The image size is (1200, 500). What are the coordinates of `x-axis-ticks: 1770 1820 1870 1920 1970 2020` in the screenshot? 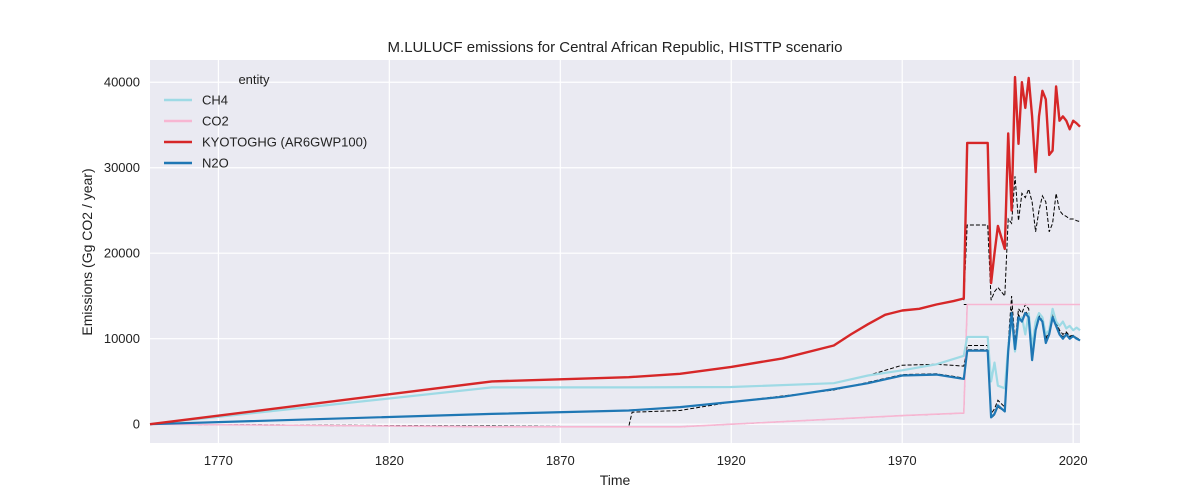 It's located at (646, 460).